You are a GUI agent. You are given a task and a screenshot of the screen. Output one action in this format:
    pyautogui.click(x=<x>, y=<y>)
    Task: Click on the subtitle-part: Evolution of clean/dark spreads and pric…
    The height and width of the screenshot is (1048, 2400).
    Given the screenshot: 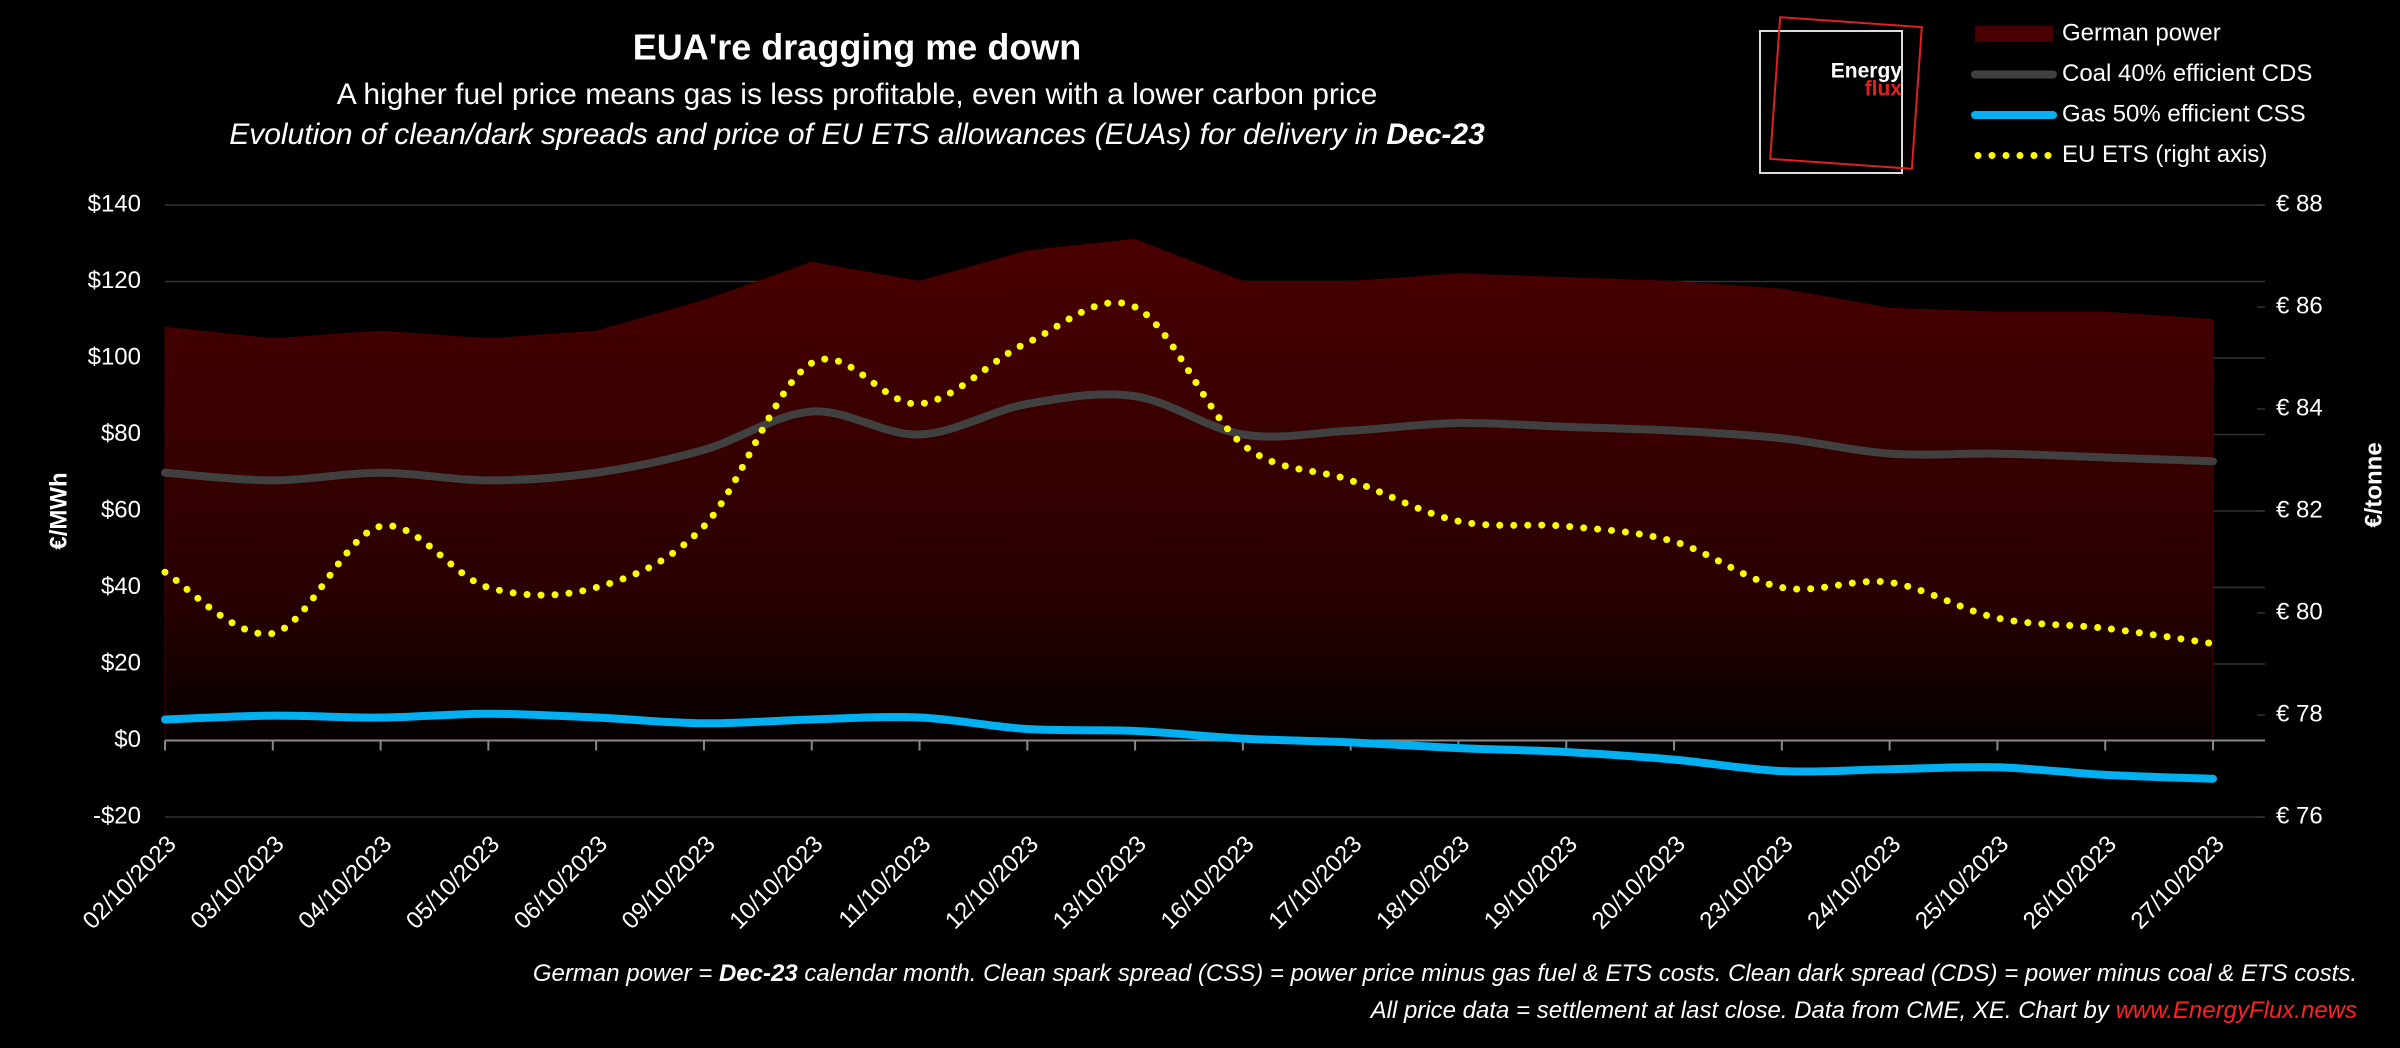 What is the action you would take?
    pyautogui.click(x=807, y=134)
    